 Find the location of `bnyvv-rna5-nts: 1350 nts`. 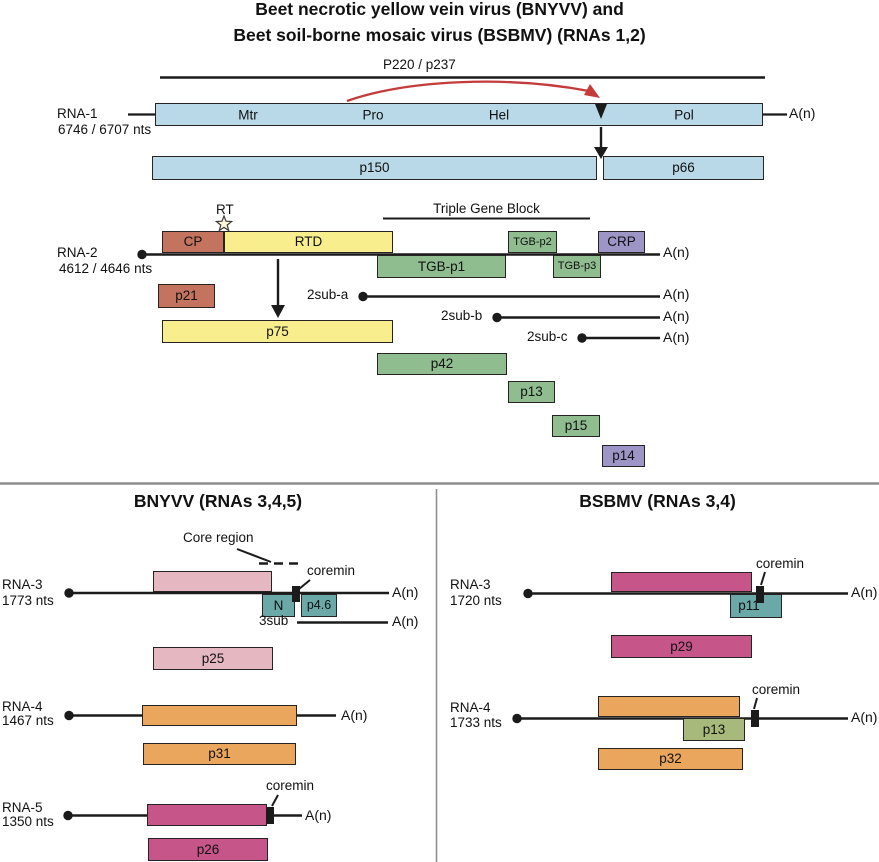

bnyvv-rna5-nts: 1350 nts is located at coordinates (28, 821).